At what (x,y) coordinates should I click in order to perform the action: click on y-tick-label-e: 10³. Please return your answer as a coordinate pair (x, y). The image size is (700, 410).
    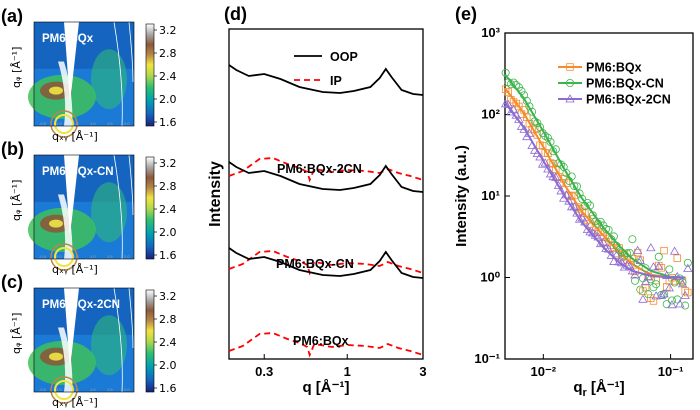
    Looking at the image, I should click on (490, 32).